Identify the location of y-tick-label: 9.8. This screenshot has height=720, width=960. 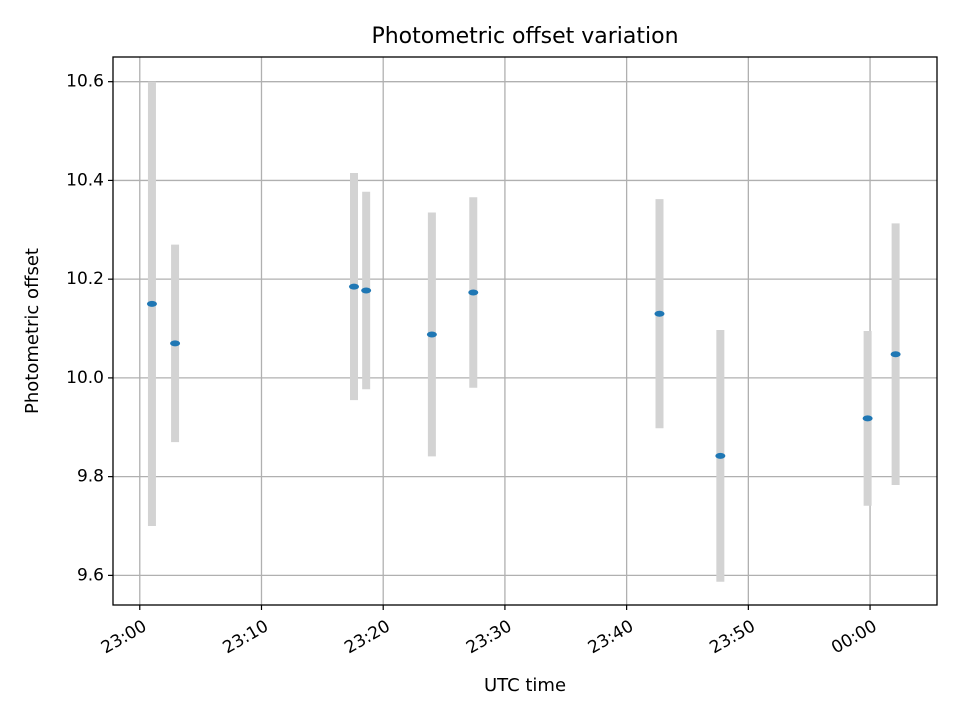
(90, 477).